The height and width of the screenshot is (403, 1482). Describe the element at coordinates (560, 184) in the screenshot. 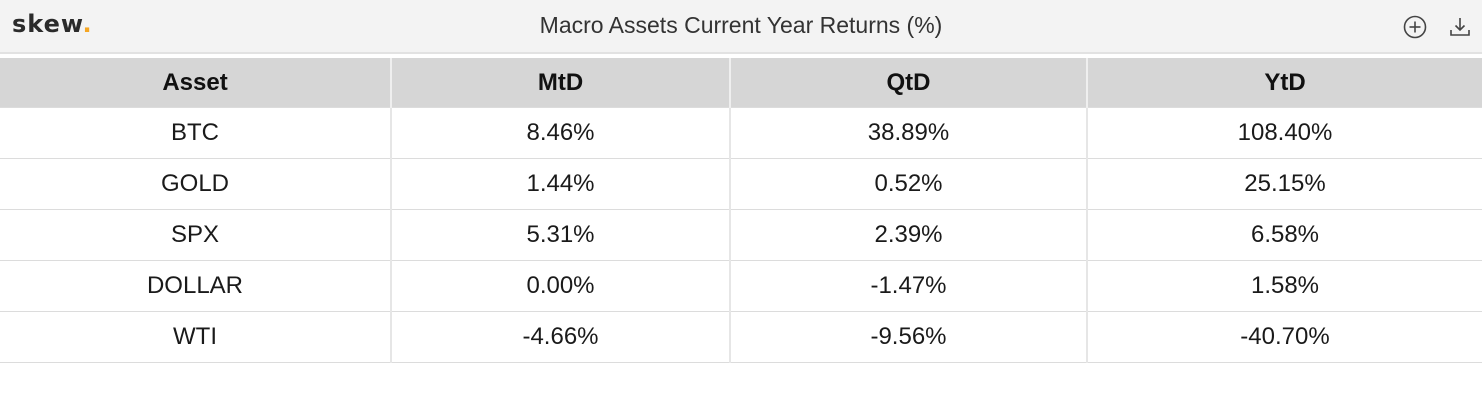

I see `cell-mtd: 1.44%` at that location.